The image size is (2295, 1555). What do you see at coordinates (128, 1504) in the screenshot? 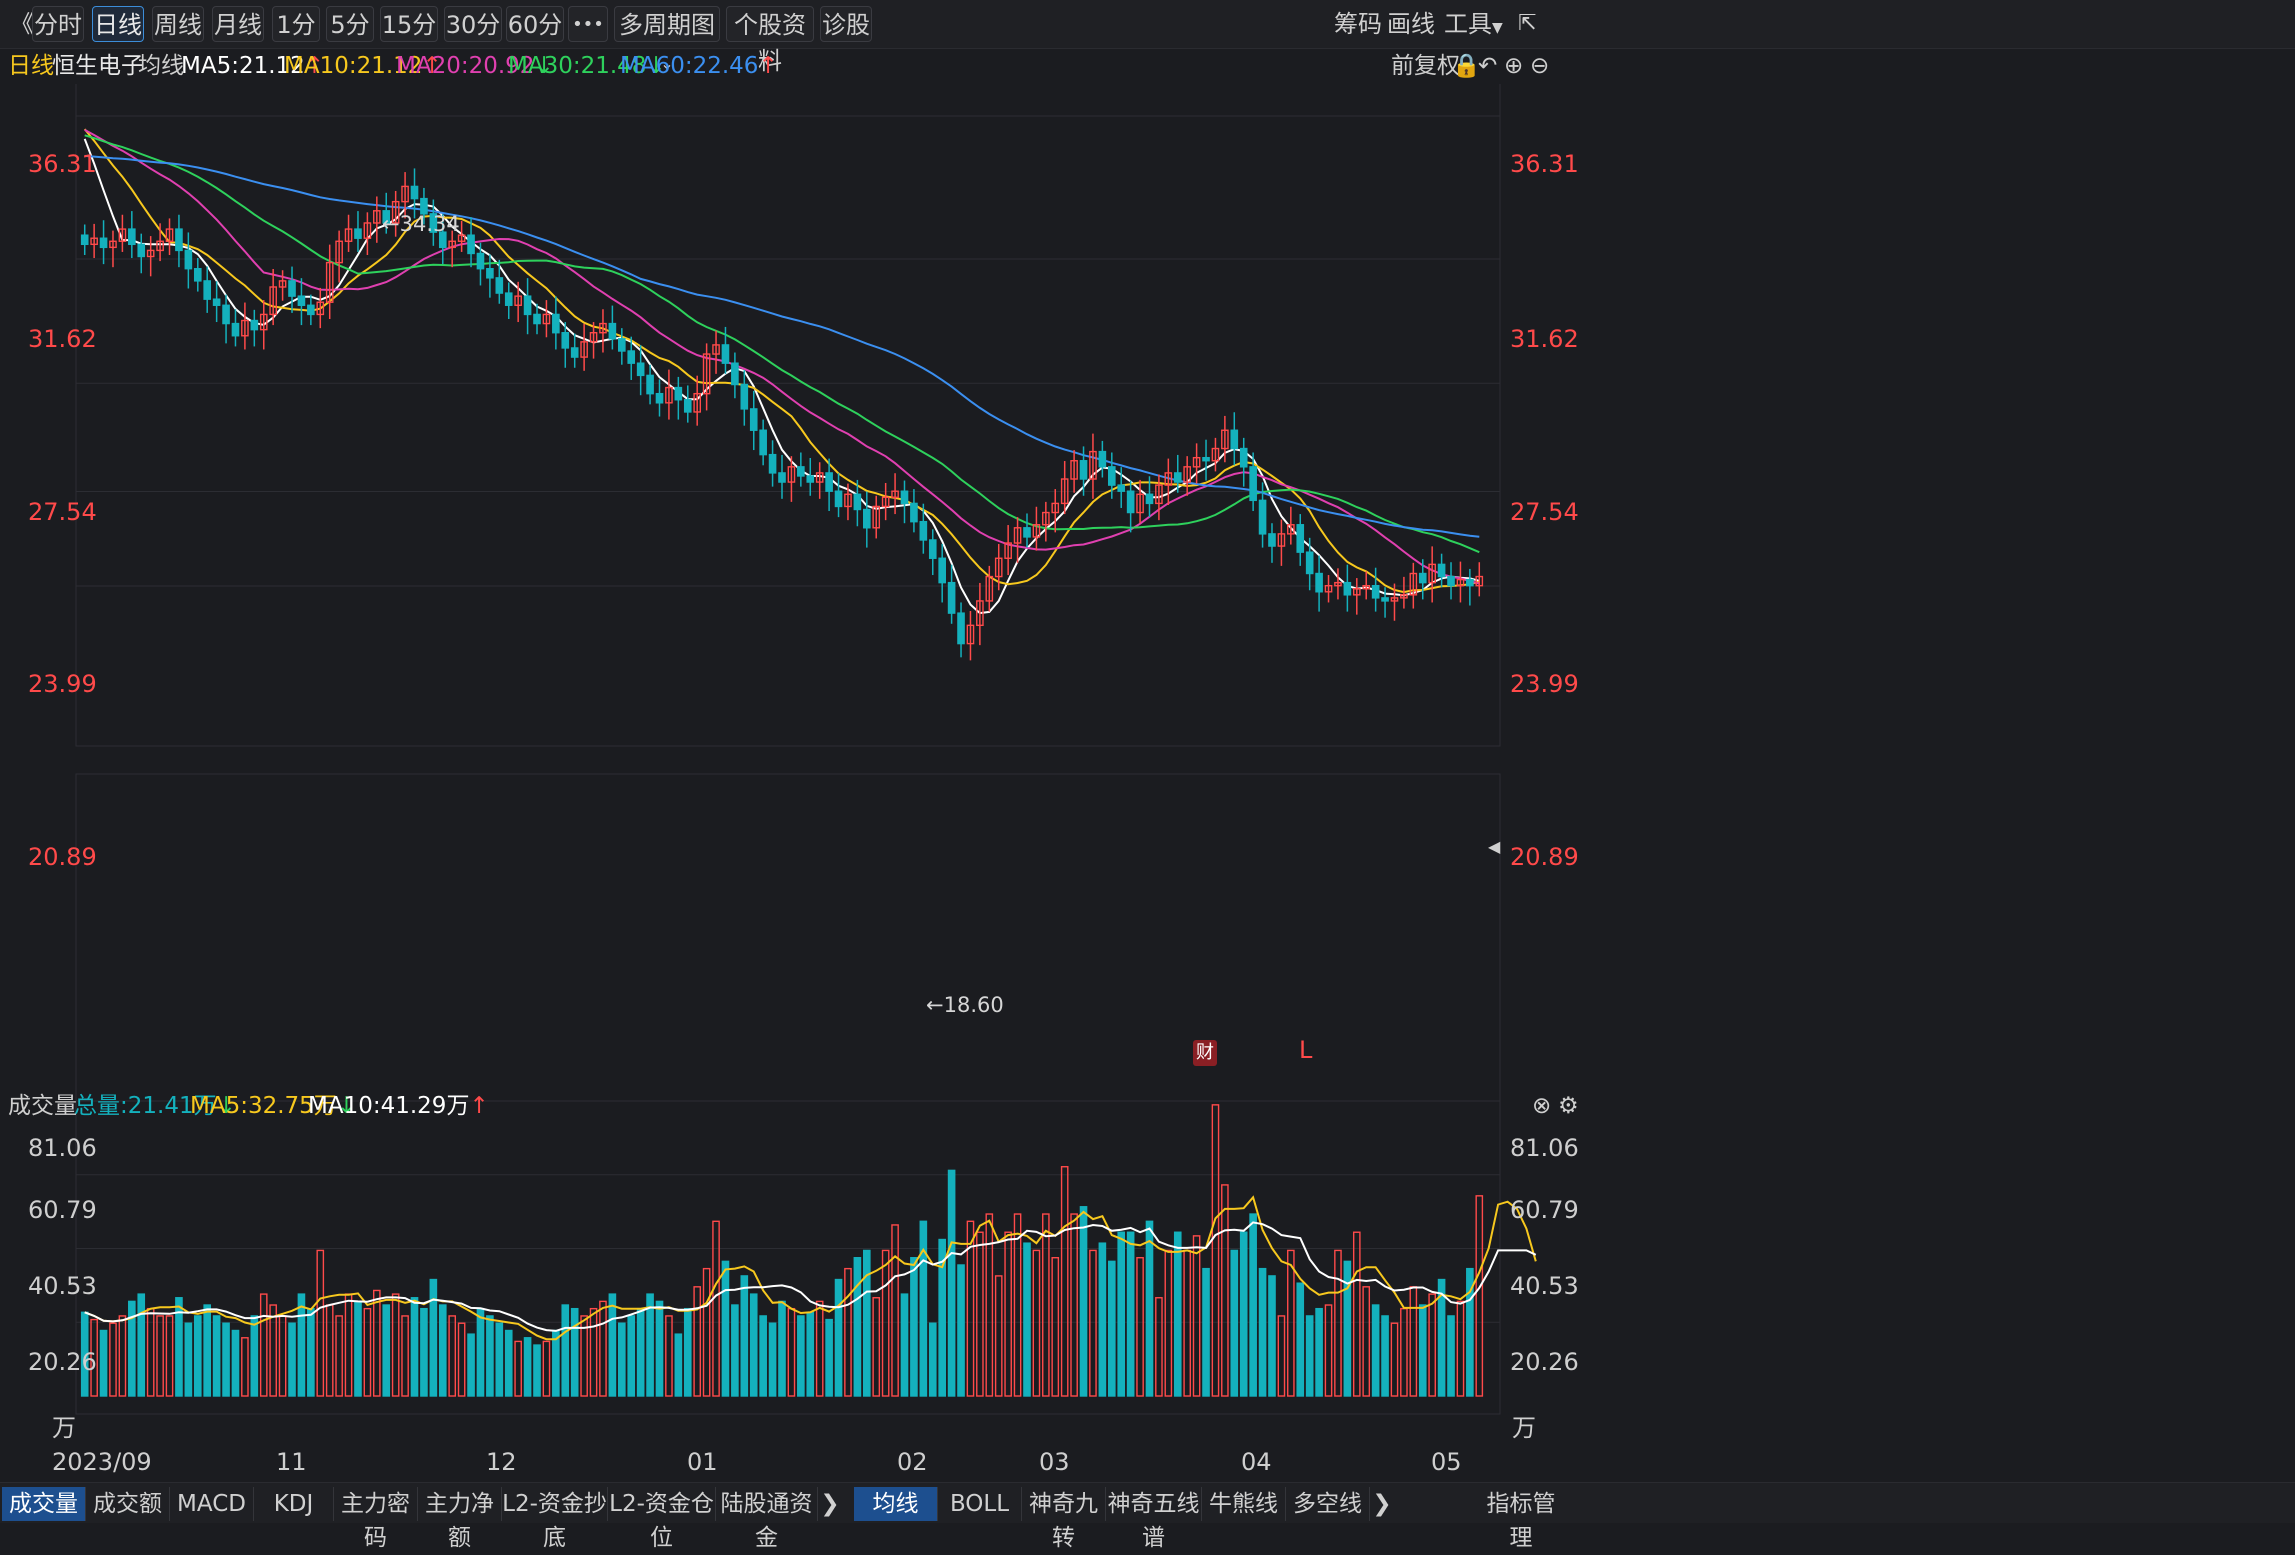
I see `tab-turnover: 成交额` at bounding box center [128, 1504].